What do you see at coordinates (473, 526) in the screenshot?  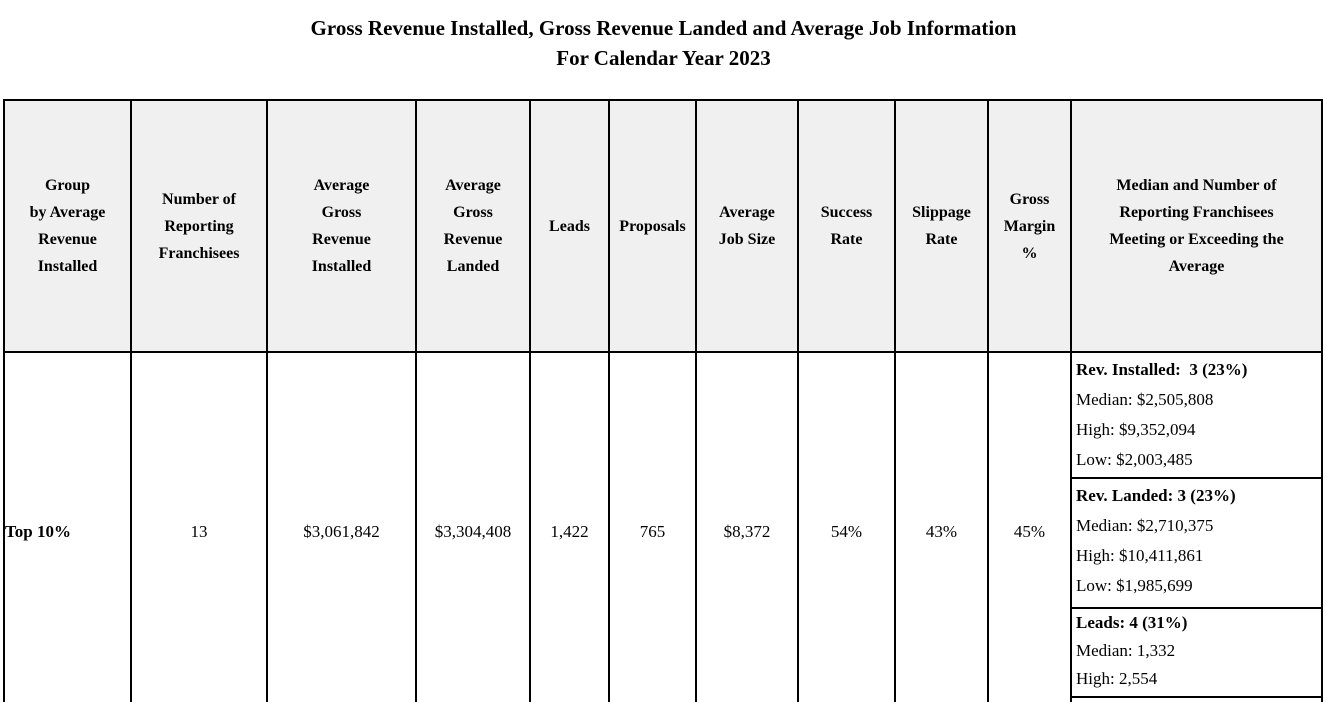 I see `avg-gross-revenue-landed-cell: $3,304,408` at bounding box center [473, 526].